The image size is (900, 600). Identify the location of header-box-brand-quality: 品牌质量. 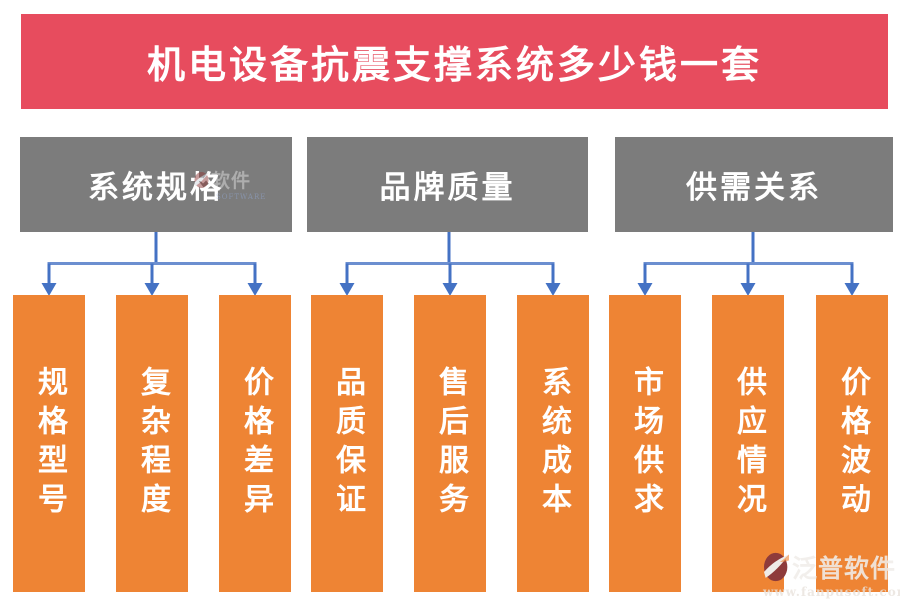
(447, 184).